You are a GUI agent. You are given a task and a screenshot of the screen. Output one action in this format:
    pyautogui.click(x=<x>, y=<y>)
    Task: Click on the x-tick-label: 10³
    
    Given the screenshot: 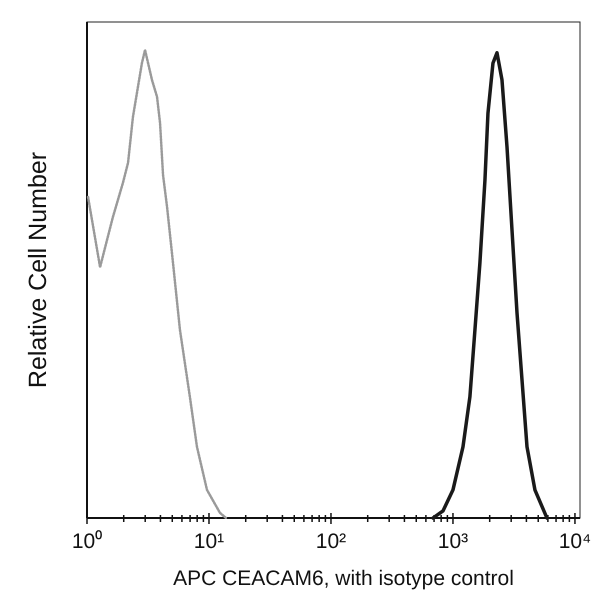 What is the action you would take?
    pyautogui.click(x=453, y=541)
    